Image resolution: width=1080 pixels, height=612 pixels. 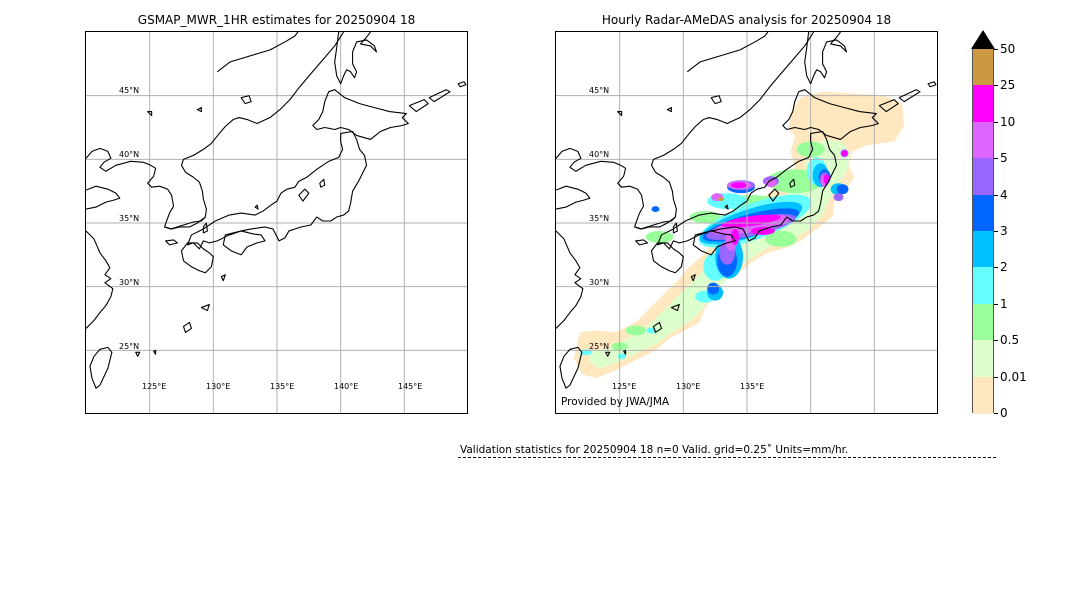 I want to click on lon-label-140: 140°E, so click(x=346, y=386).